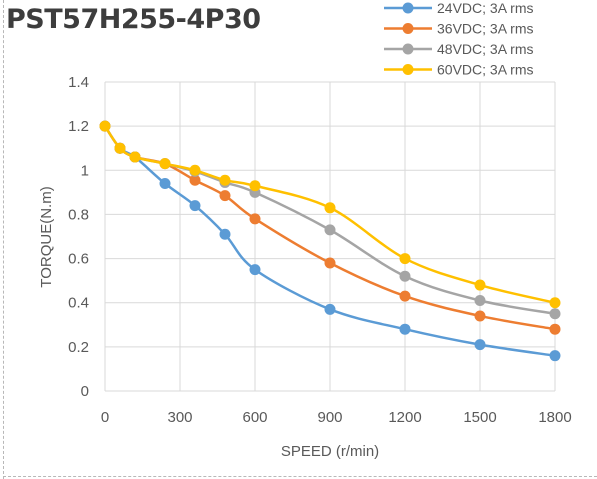 The width and height of the screenshot is (597, 479). I want to click on y-tick-label: 0.8, so click(78, 214).